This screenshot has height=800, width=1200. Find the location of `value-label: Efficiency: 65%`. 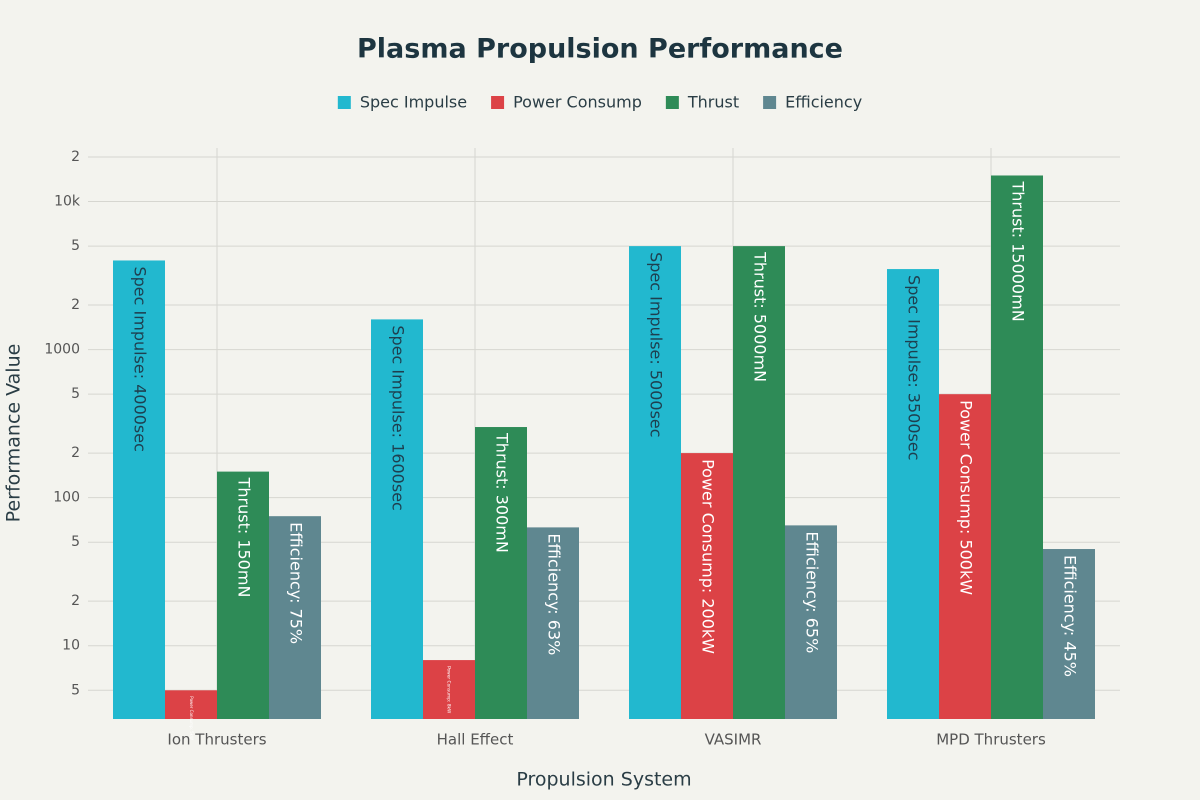

value-label: Efficiency: 65% is located at coordinates (812, 592).